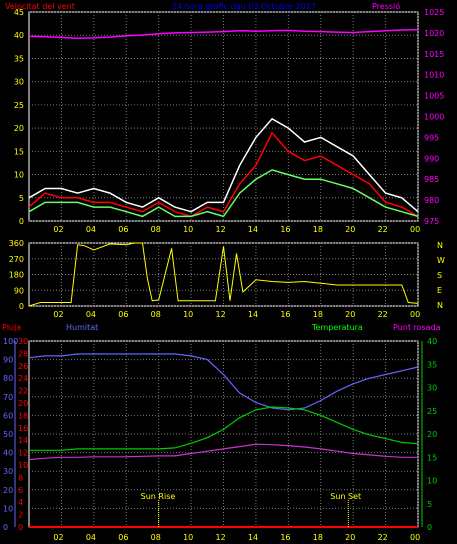  What do you see at coordinates (432, 341) in the screenshot?
I see `temperature-tick-label: 40` at bounding box center [432, 341].